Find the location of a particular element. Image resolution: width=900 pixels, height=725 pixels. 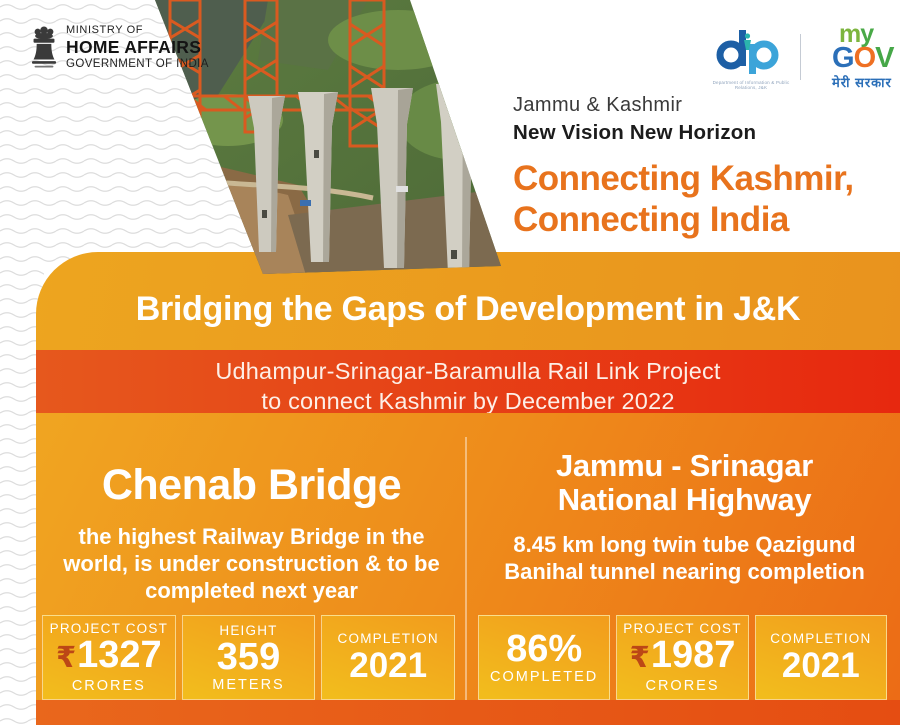

ministry-line1: MINISTRY OF is located at coordinates (105, 30).